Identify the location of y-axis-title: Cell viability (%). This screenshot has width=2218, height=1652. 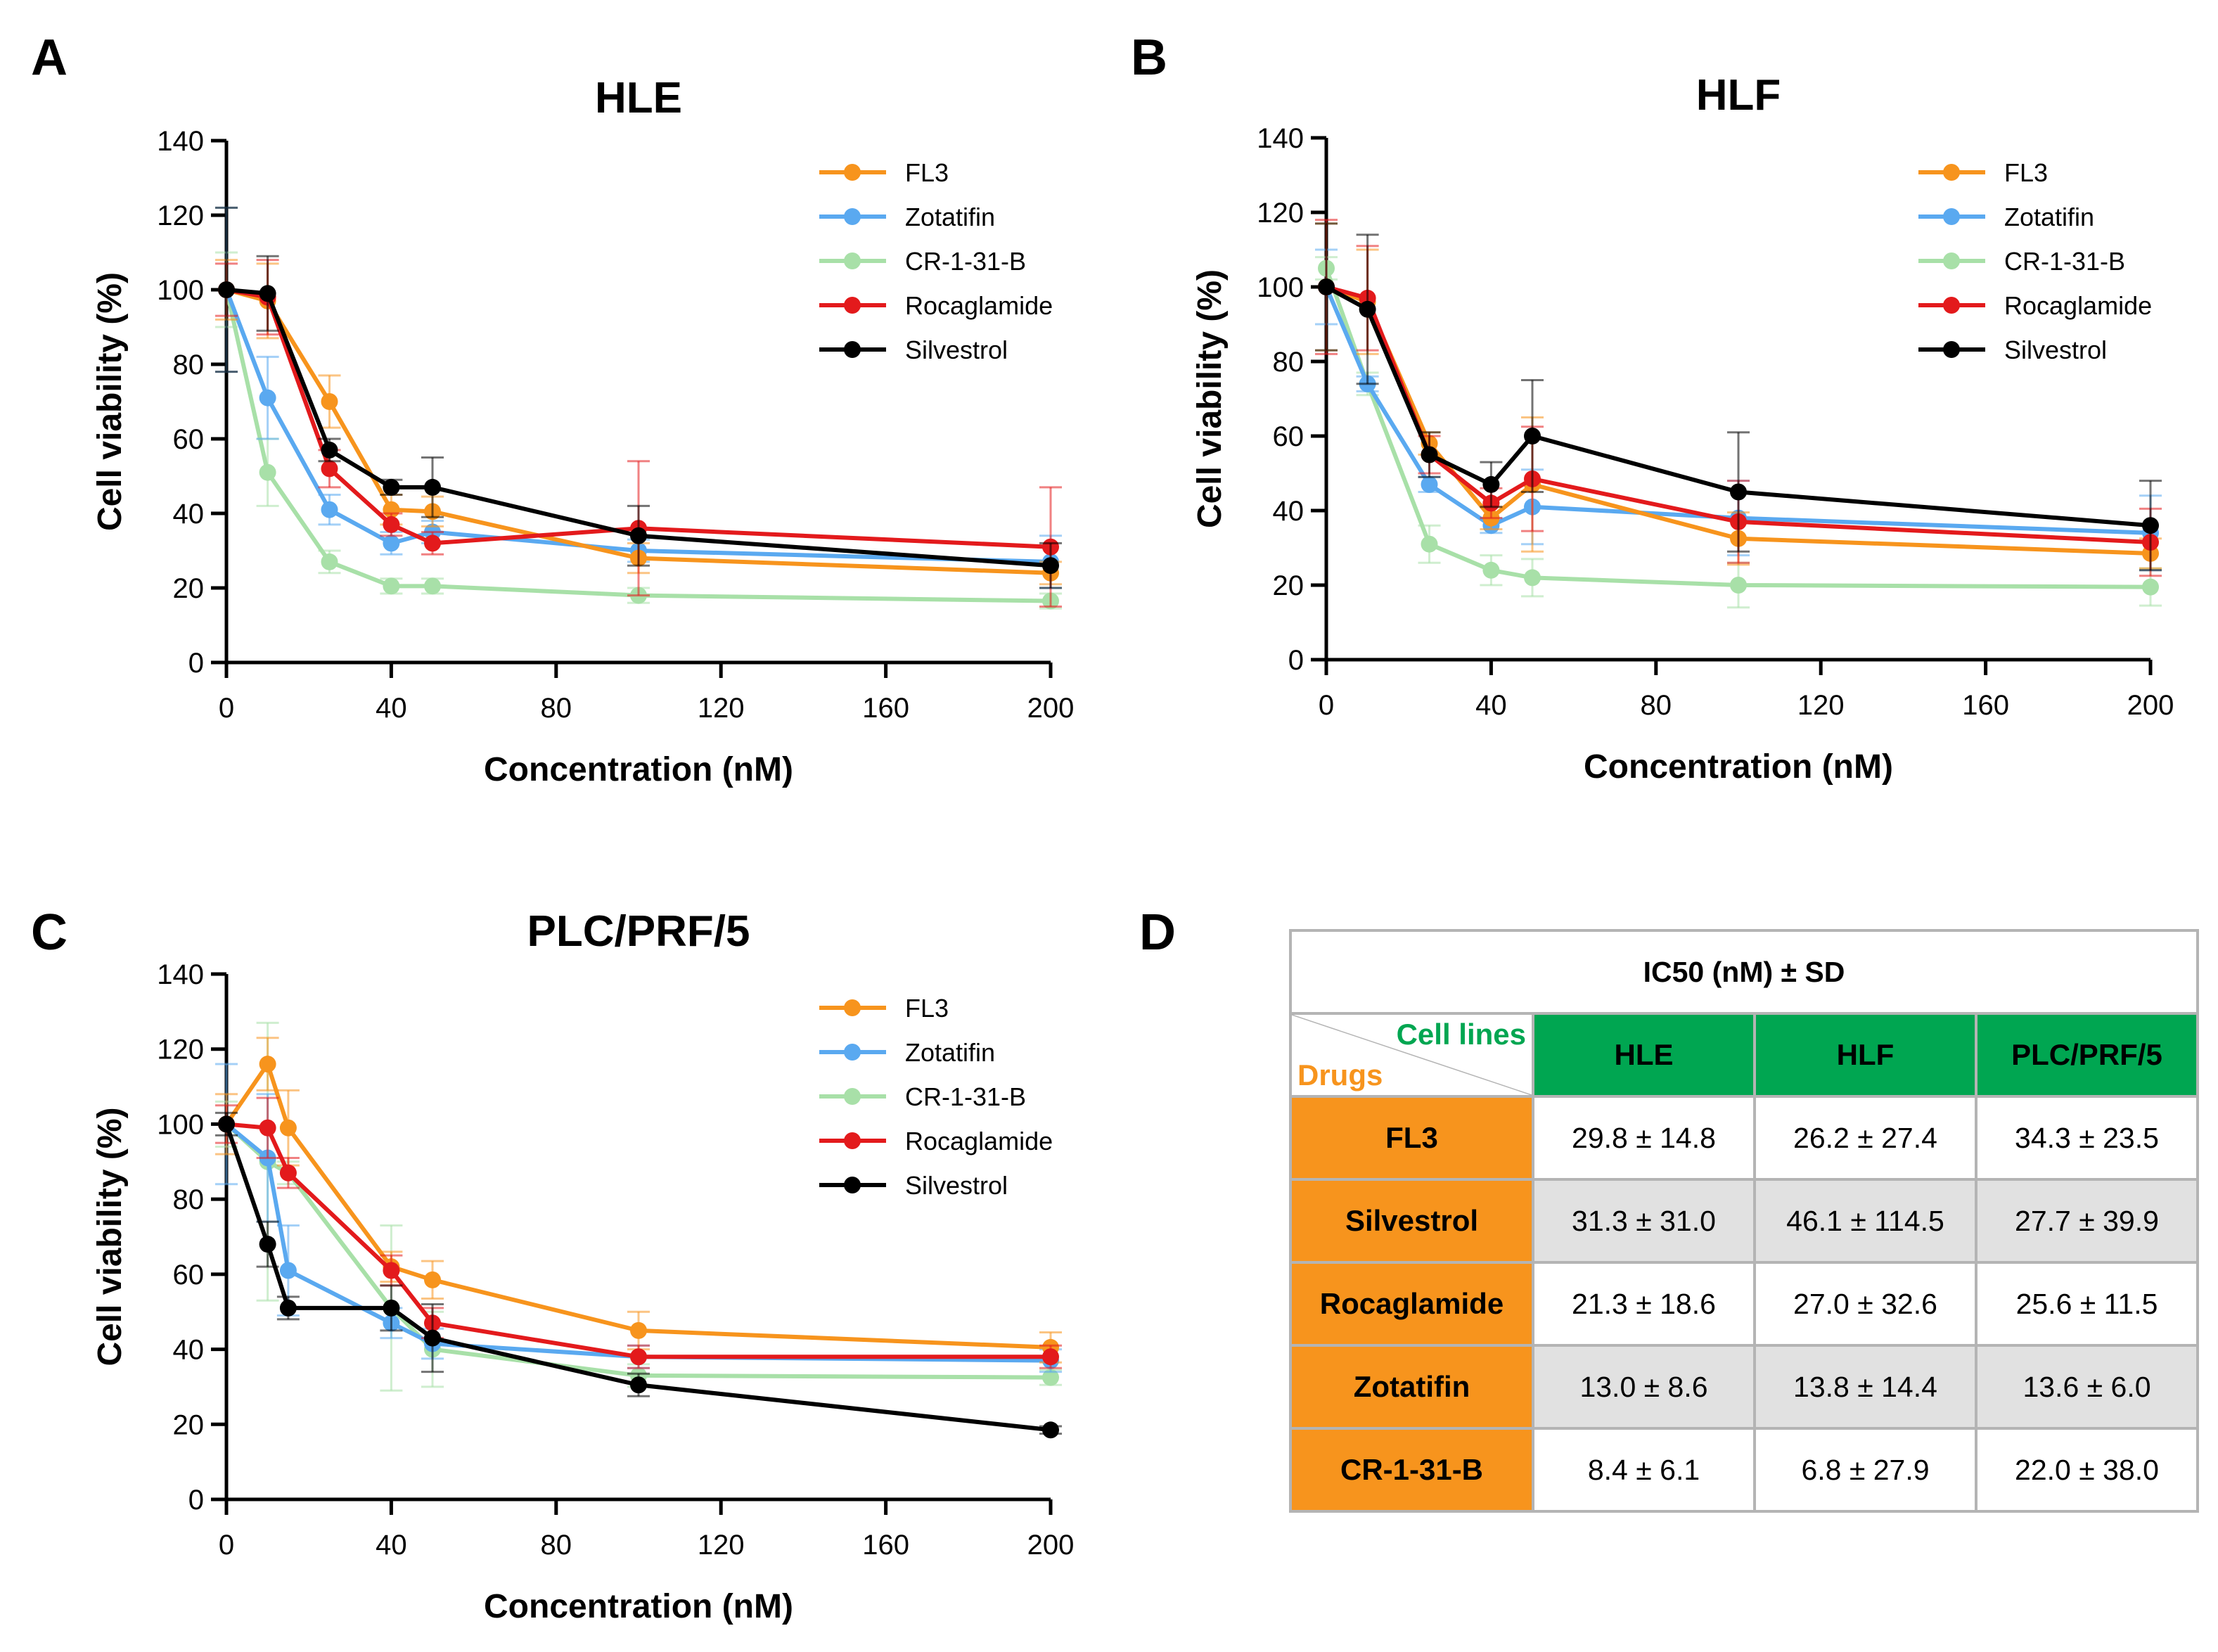
(110, 1236).